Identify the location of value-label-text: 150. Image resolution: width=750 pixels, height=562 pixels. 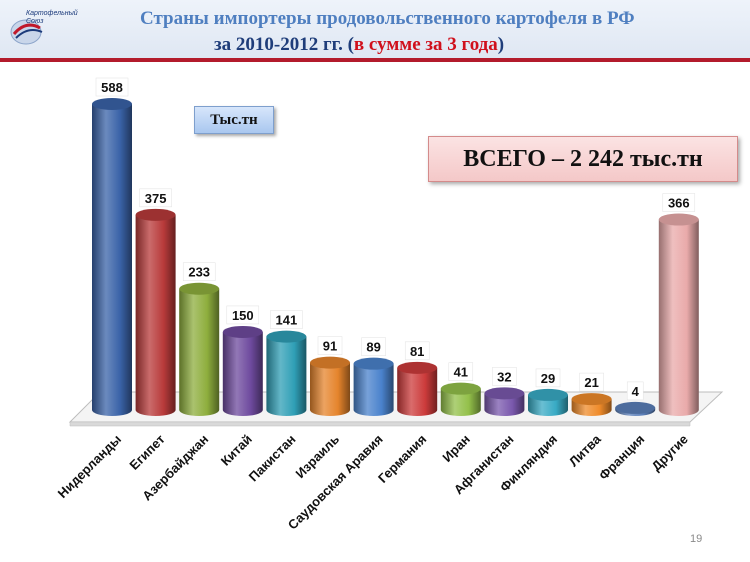
(243, 315).